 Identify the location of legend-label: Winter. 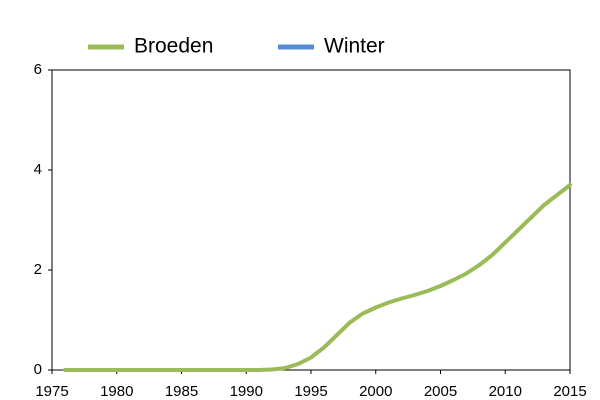
(354, 46).